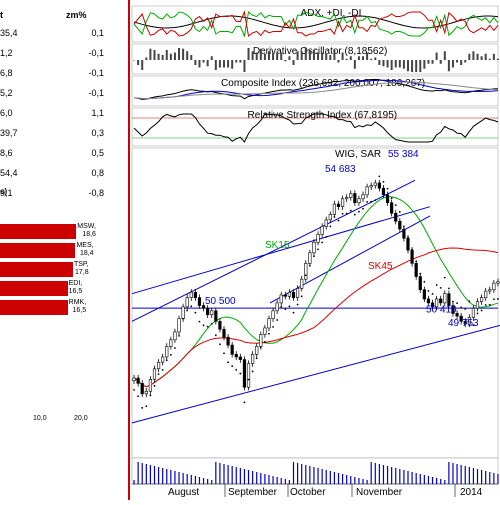 The height and width of the screenshot is (505, 500). What do you see at coordinates (315, 374) in the screenshot?
I see `trendline` at bounding box center [315, 374].